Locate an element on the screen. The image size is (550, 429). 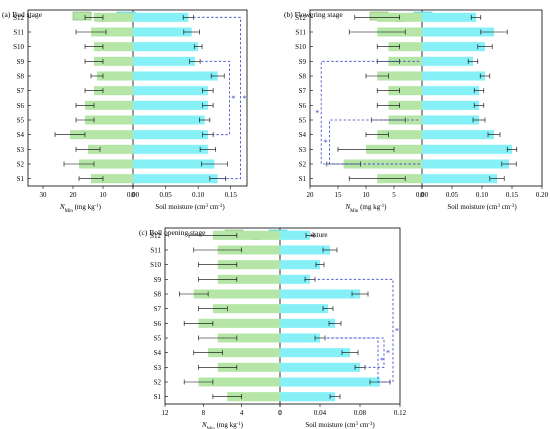
left-axis-label-part: ) is located at coordinates (242, 425).